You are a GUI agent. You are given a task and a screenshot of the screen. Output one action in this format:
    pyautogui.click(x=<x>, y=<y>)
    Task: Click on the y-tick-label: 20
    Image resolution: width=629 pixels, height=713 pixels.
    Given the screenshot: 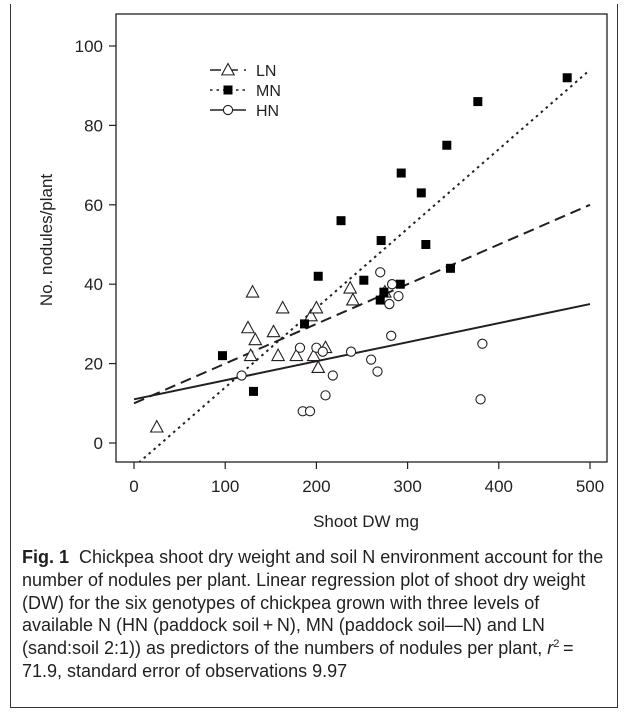 What is the action you would take?
    pyautogui.click(x=93, y=364)
    